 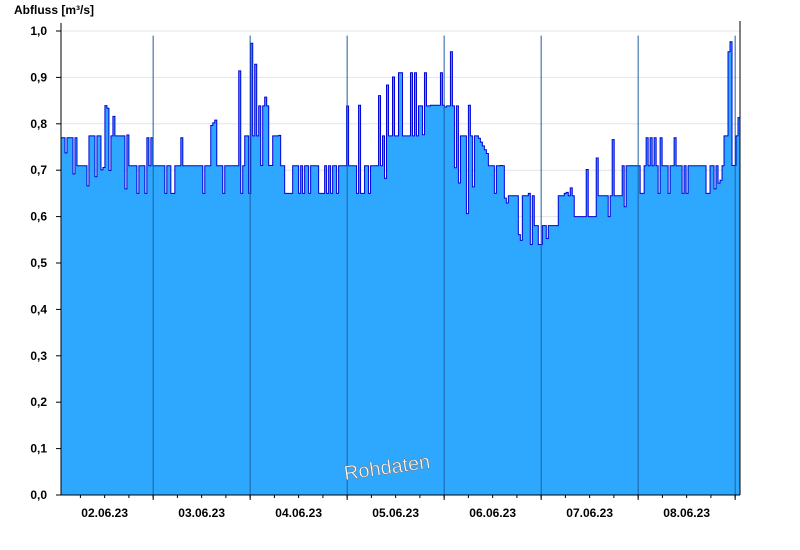 I want to click on y-ticks: 0,0 0,1 0,2 0,3 0,4 0,5 0,6 0,7 0,8 0,9 1,0, so click(x=45, y=263).